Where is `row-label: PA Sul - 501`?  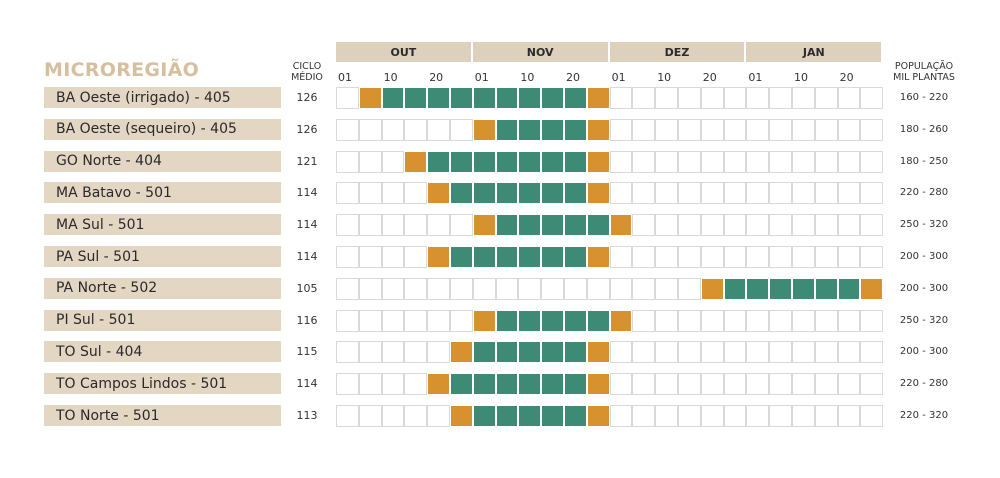
row-label: PA Sul - 501 is located at coordinates (162, 256).